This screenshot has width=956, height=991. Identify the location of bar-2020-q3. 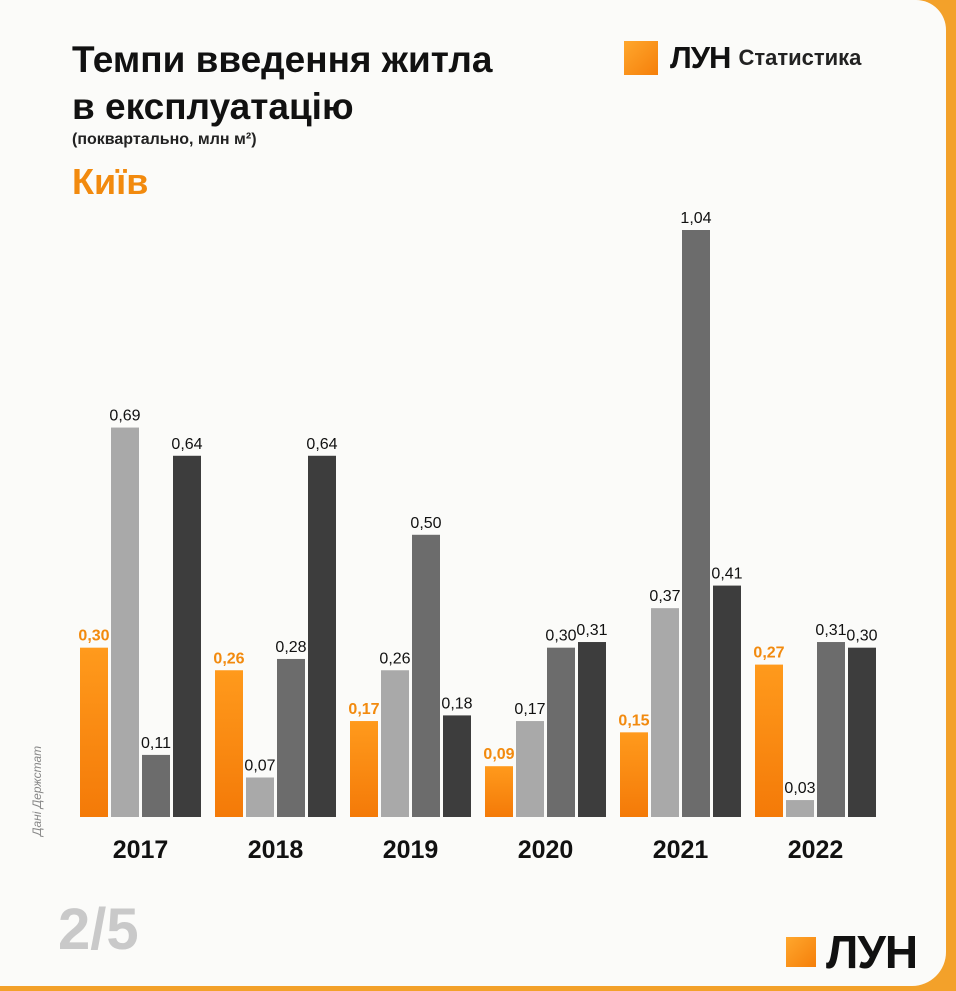
(561, 732).